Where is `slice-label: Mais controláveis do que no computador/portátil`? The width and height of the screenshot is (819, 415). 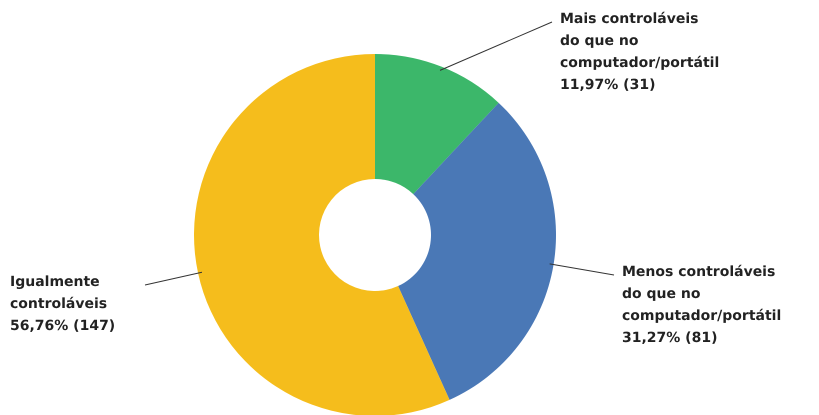 slice-label: Mais controláveis do que no computador/portátil is located at coordinates (640, 41).